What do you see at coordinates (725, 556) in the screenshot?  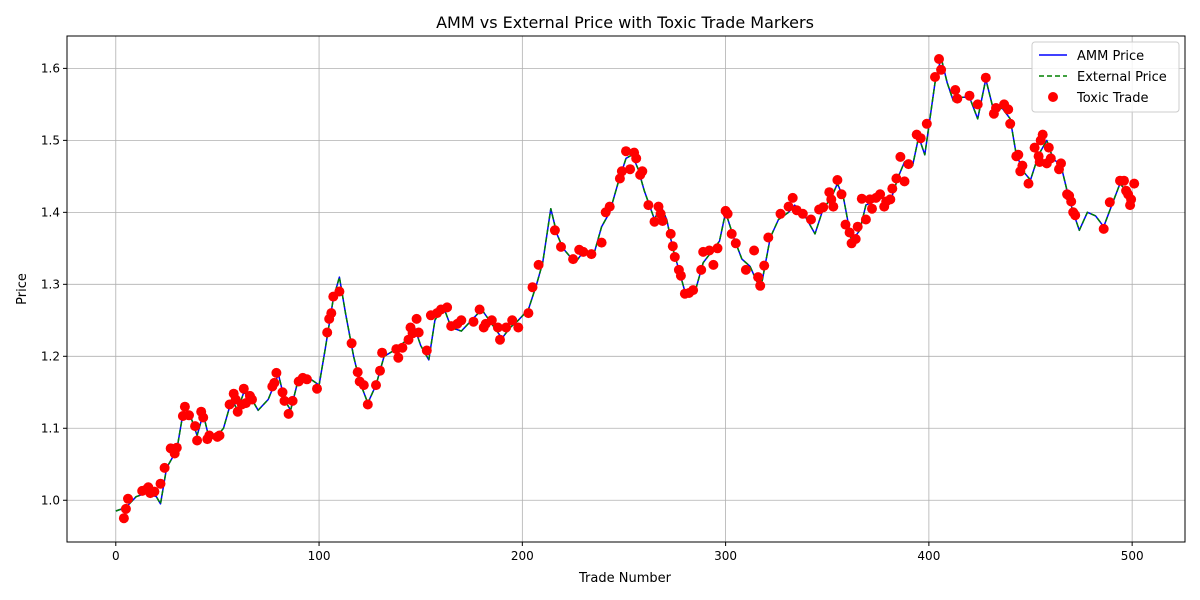 I see `x-tick-label: 300` at bounding box center [725, 556].